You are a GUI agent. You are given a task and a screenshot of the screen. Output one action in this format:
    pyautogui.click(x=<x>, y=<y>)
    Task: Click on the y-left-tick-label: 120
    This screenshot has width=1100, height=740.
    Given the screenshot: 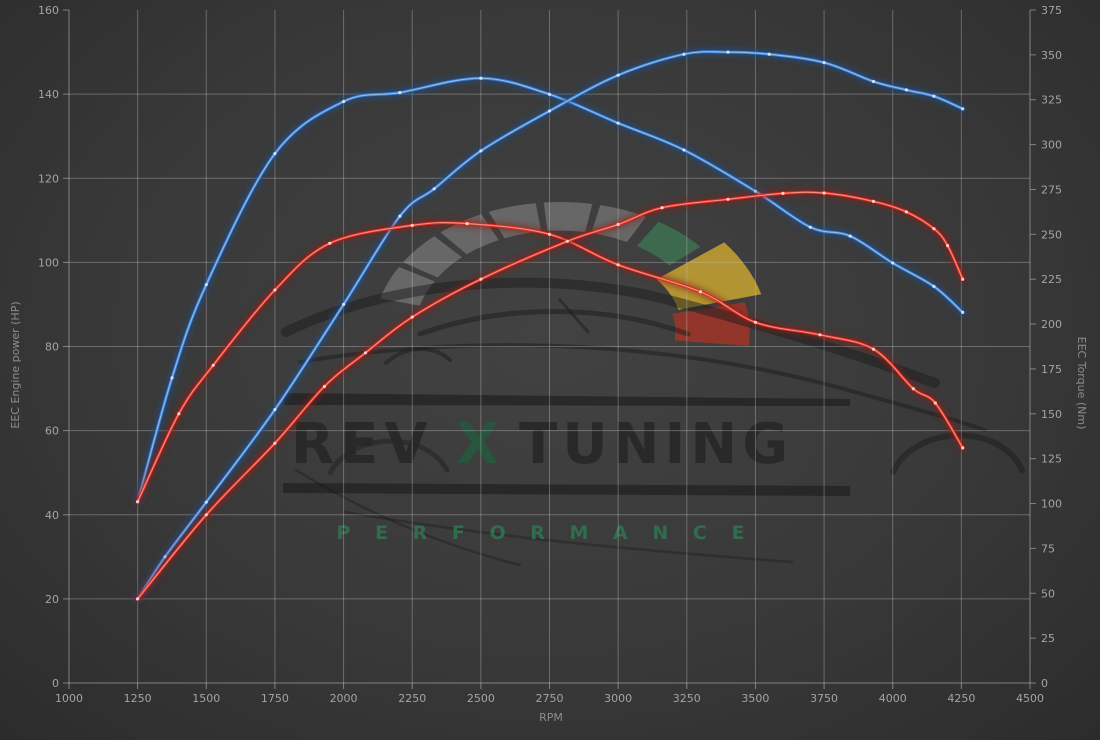 What is the action you would take?
    pyautogui.click(x=48, y=178)
    